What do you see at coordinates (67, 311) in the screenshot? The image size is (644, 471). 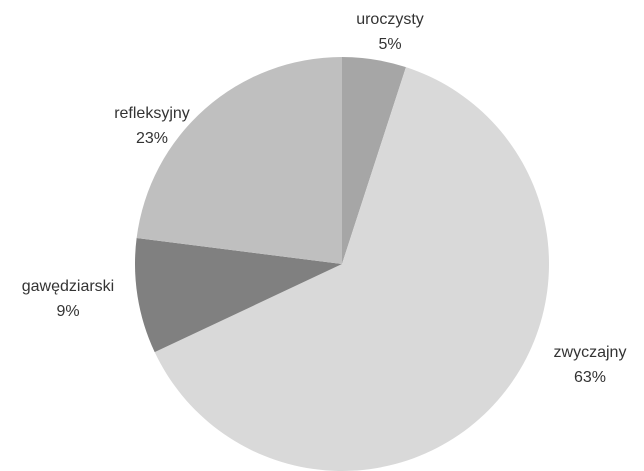 I see `slice-value-label: 9%` at bounding box center [67, 311].